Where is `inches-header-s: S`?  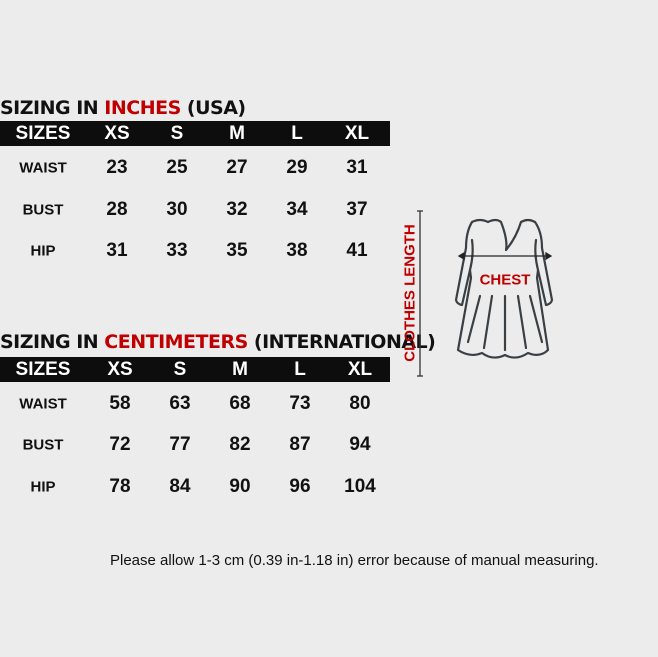
inches-header-s: S is located at coordinates (177, 133).